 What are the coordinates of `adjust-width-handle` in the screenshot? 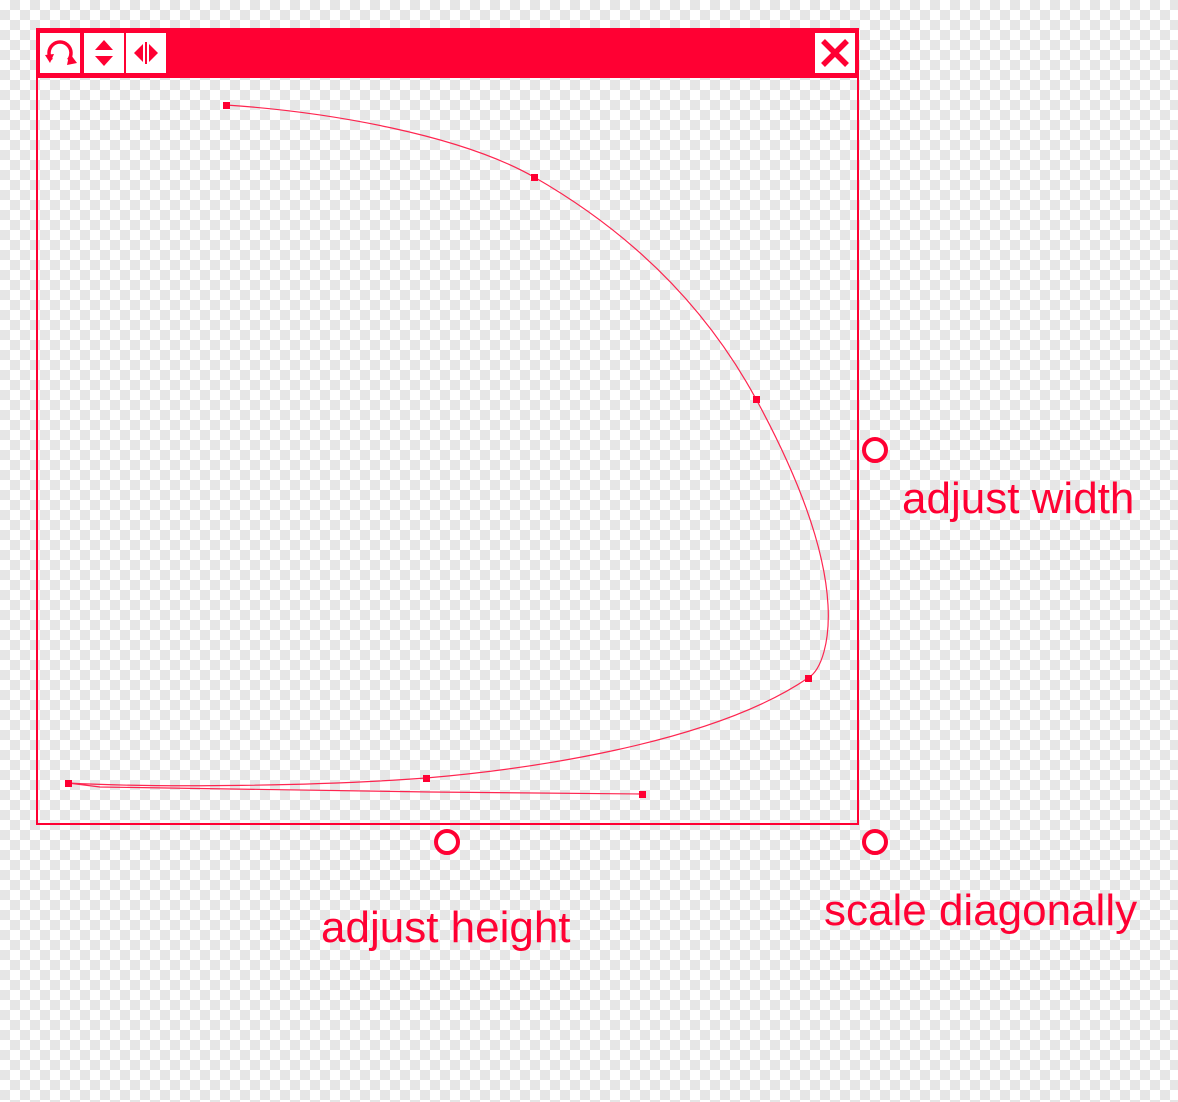 It's located at (875, 450).